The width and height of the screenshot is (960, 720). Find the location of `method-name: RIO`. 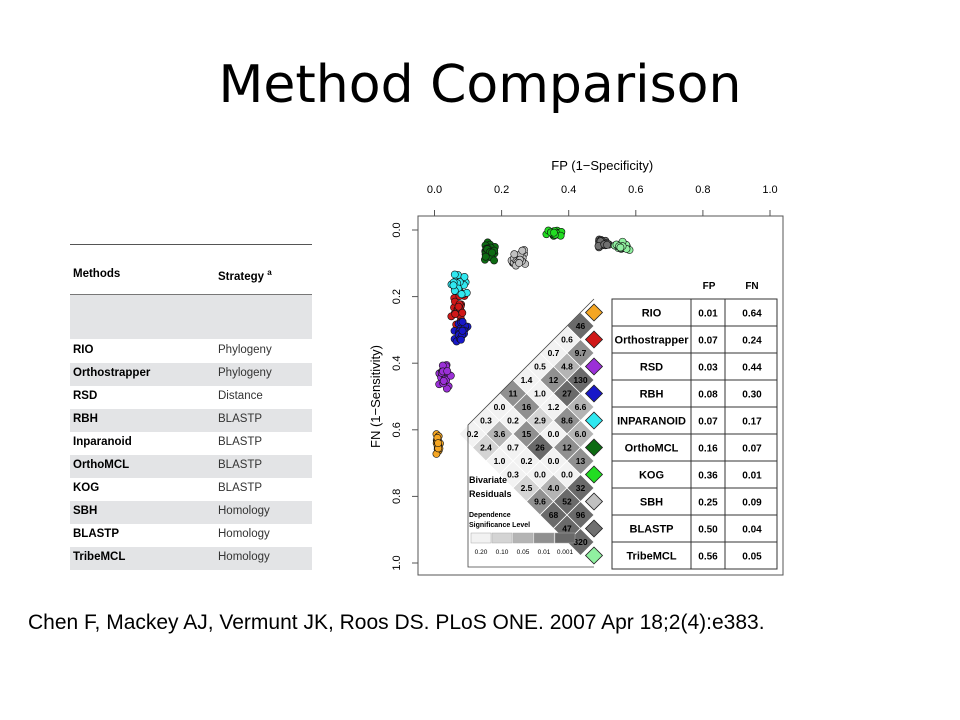

method-name: RIO is located at coordinates (83, 350).